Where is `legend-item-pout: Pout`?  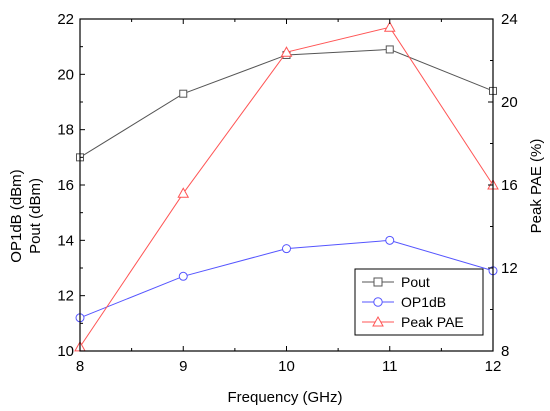
legend-item-pout: Pout is located at coordinates (396, 282).